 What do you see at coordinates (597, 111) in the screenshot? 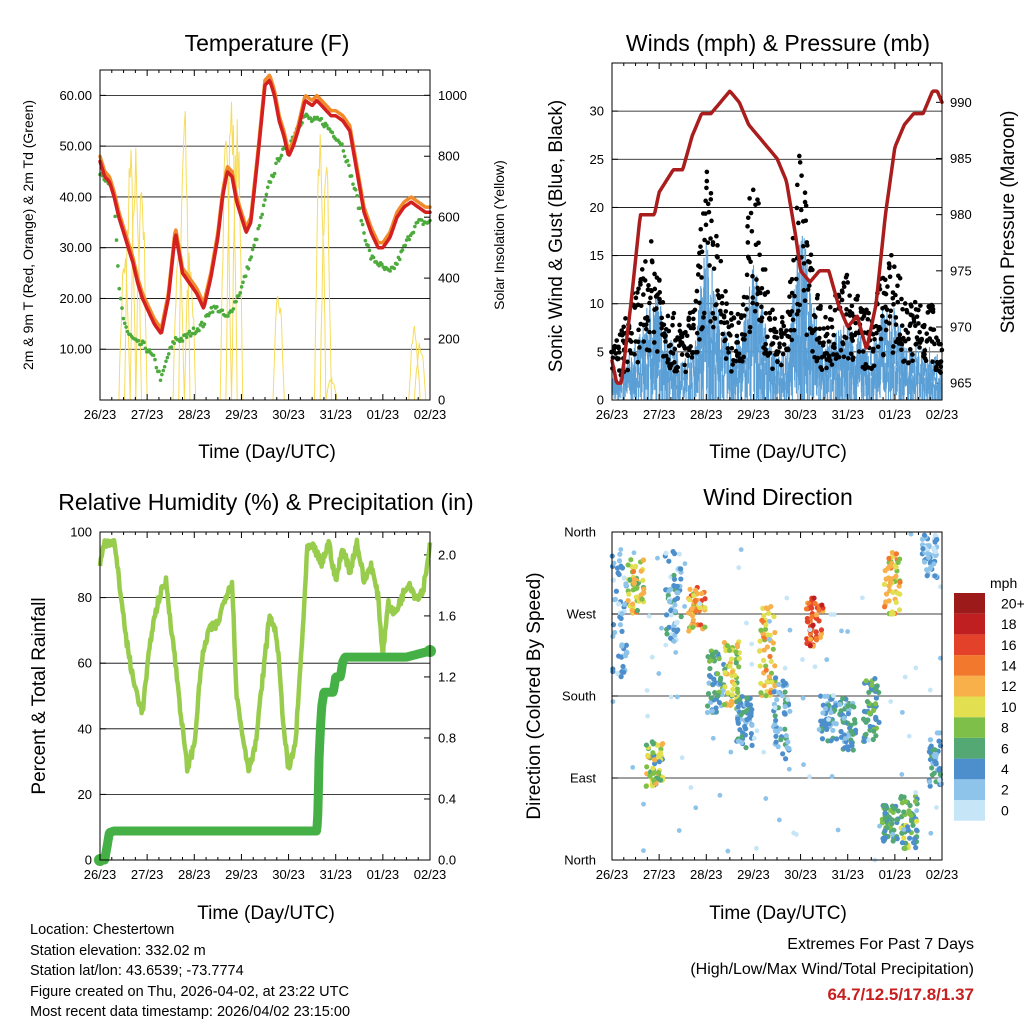
I see `winds-ytick-label: 30` at bounding box center [597, 111].